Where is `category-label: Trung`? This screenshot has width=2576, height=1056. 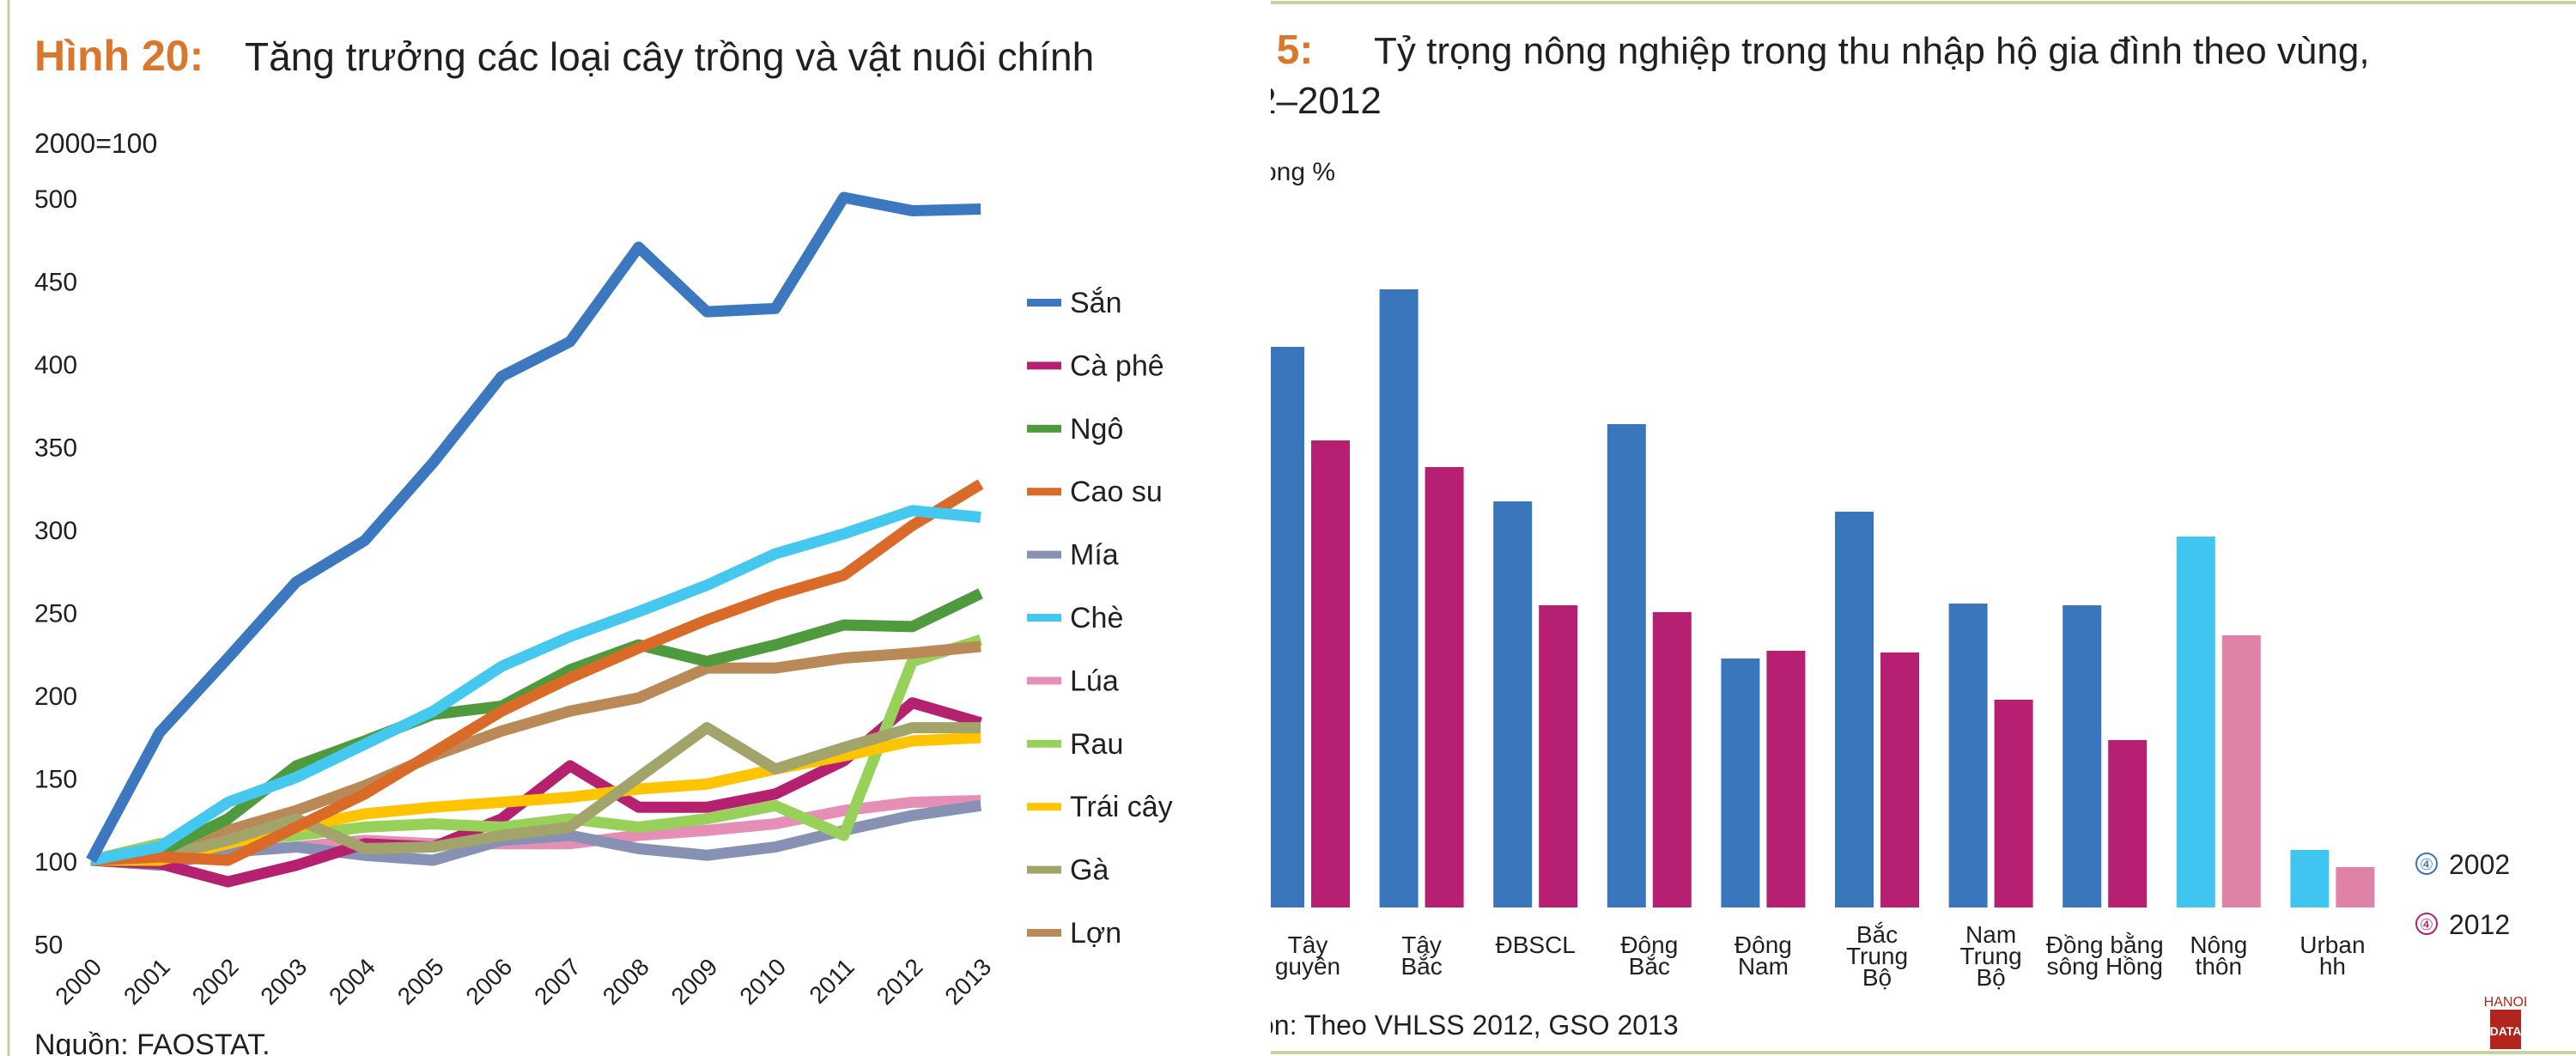
category-label: Trung is located at coordinates (1877, 956).